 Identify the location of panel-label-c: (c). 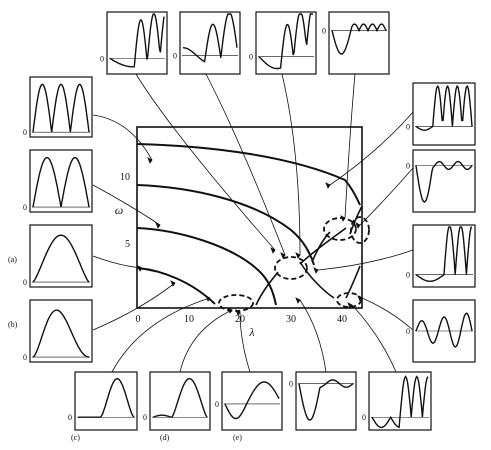
(75, 437).